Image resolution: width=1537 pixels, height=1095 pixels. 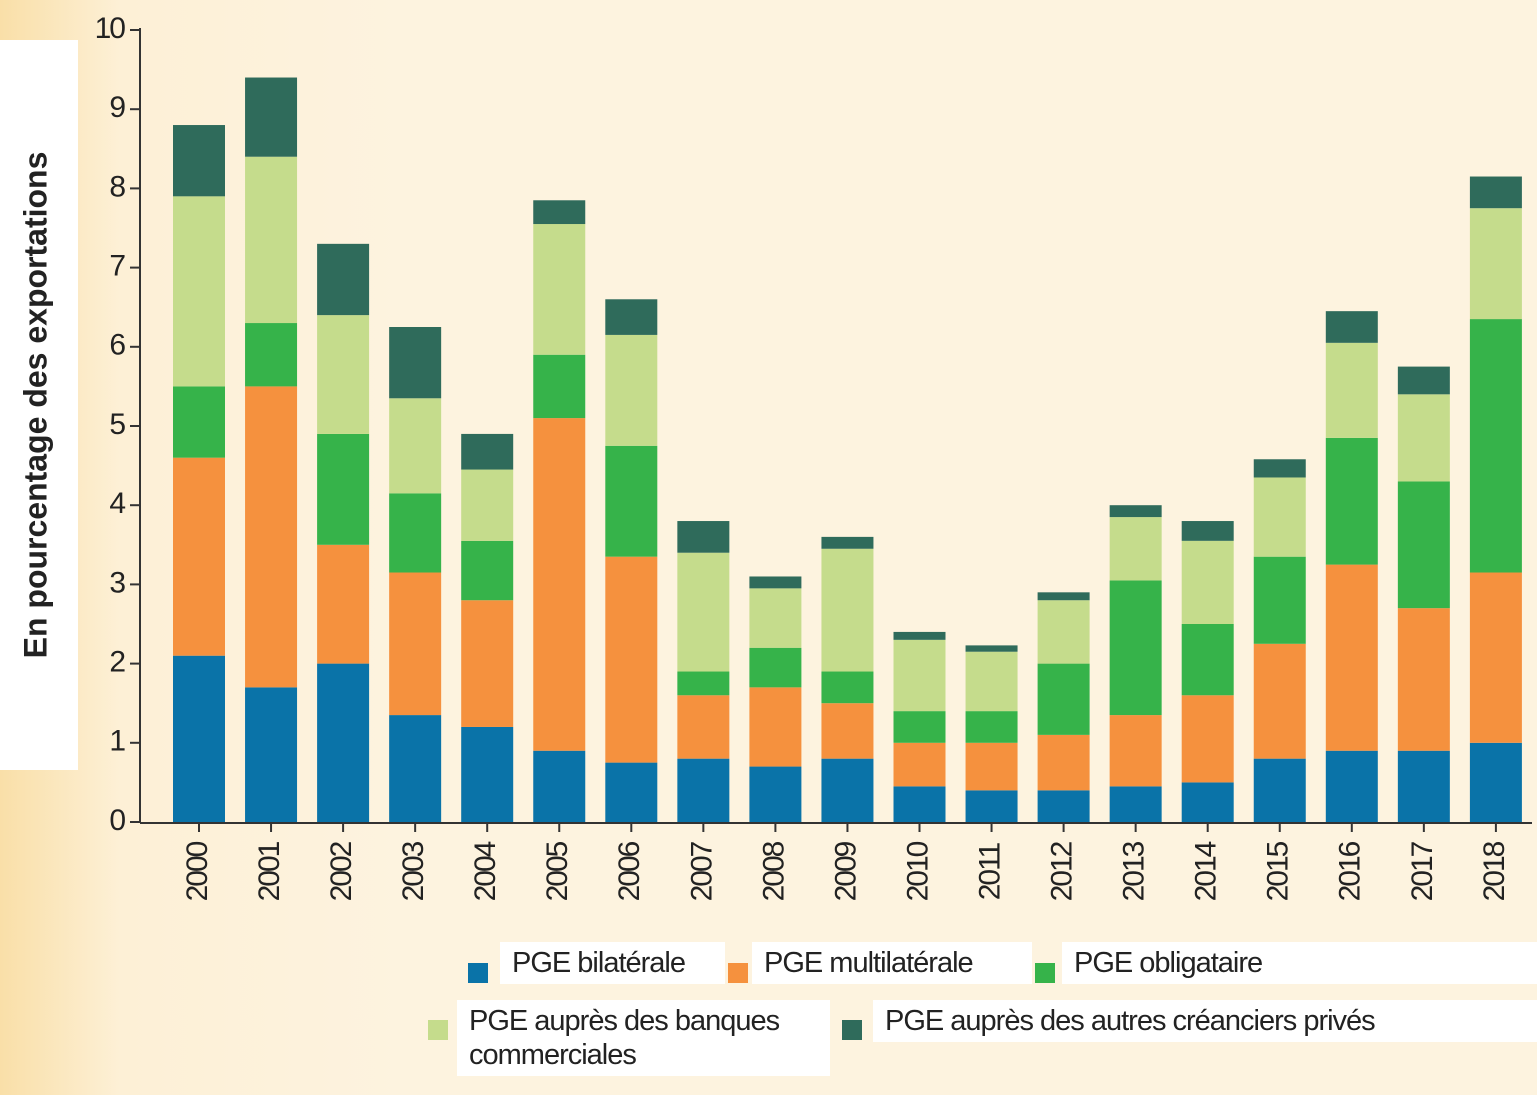 I want to click on legend-label: PGE obligataire, so click(x=1299, y=963).